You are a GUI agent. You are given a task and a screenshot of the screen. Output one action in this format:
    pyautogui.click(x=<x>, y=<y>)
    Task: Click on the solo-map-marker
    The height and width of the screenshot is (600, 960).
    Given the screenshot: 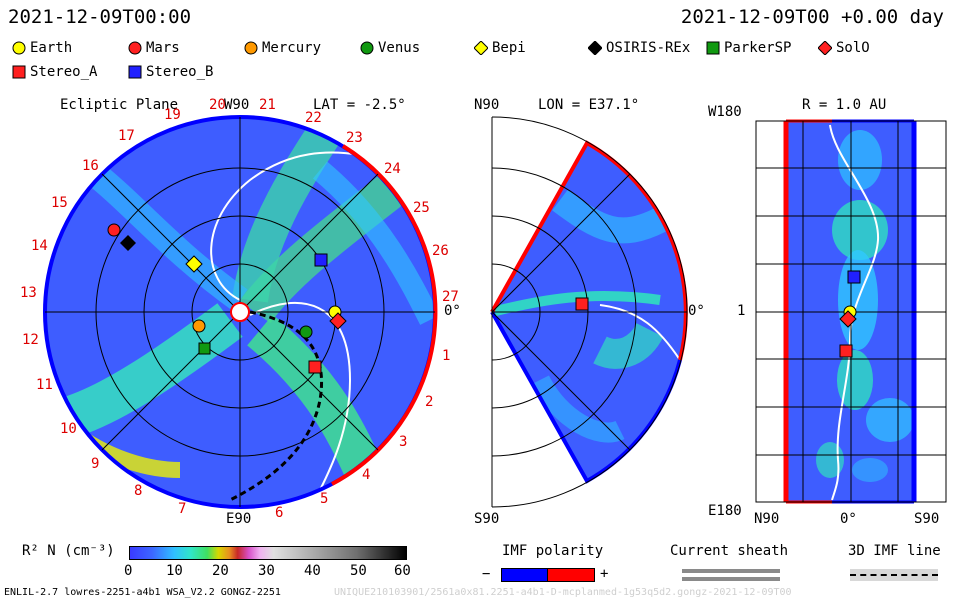 What is the action you would take?
    pyautogui.click(x=848, y=319)
    